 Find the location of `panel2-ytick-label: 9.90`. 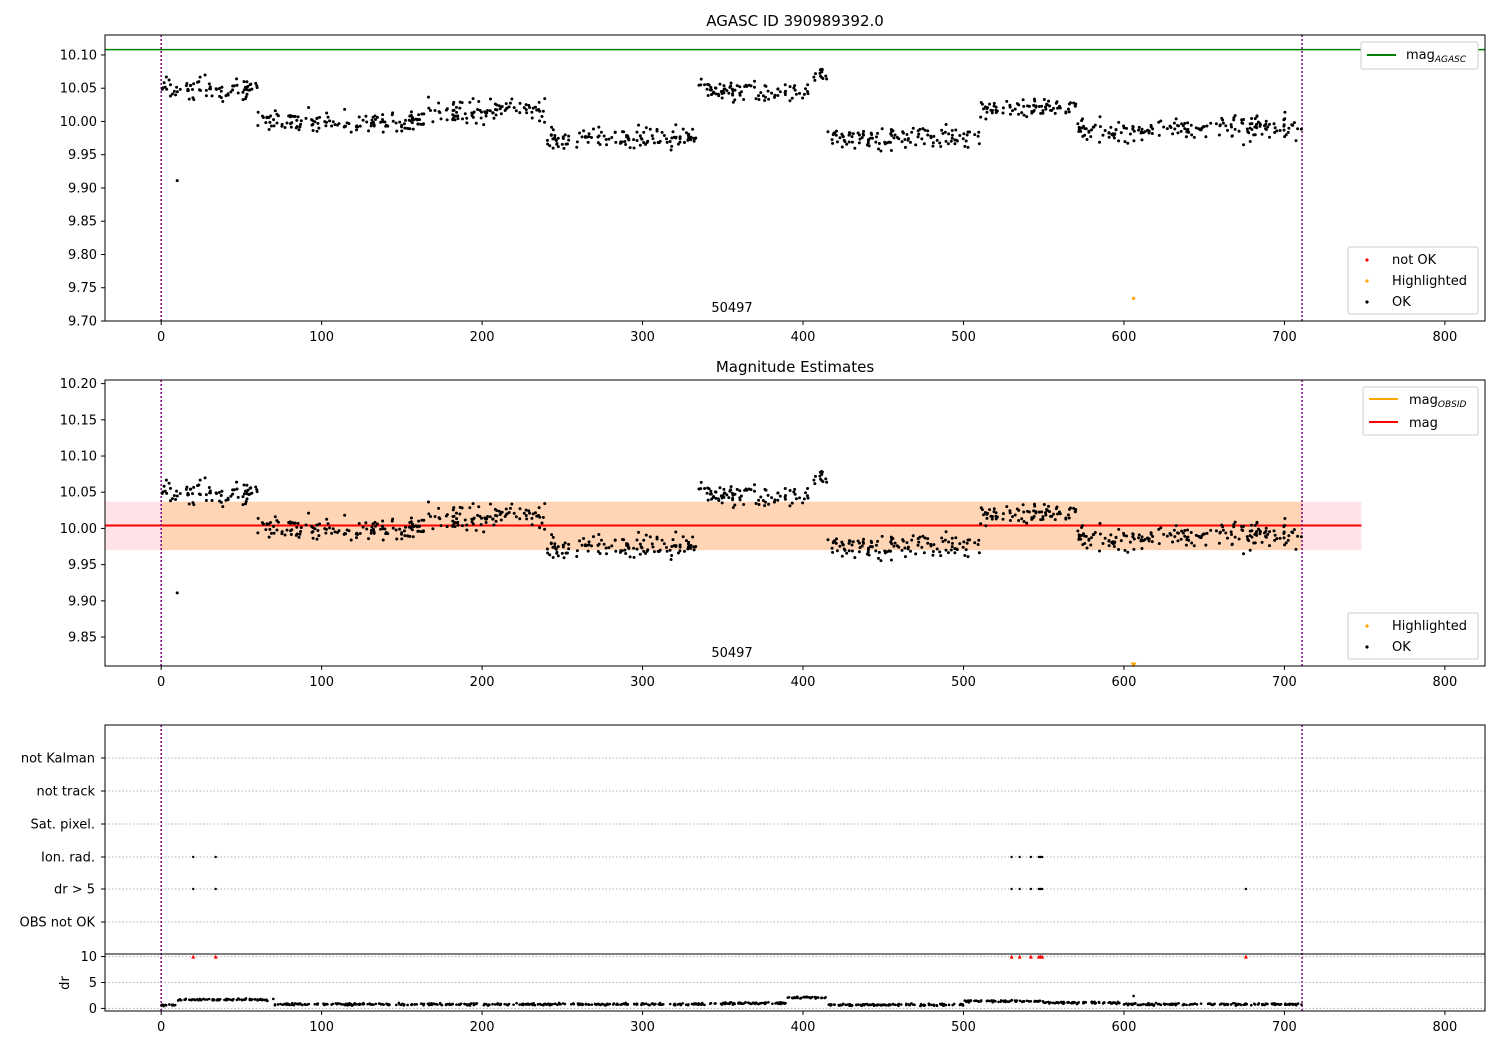

panel2-ytick-label: 9.90 is located at coordinates (82, 601).